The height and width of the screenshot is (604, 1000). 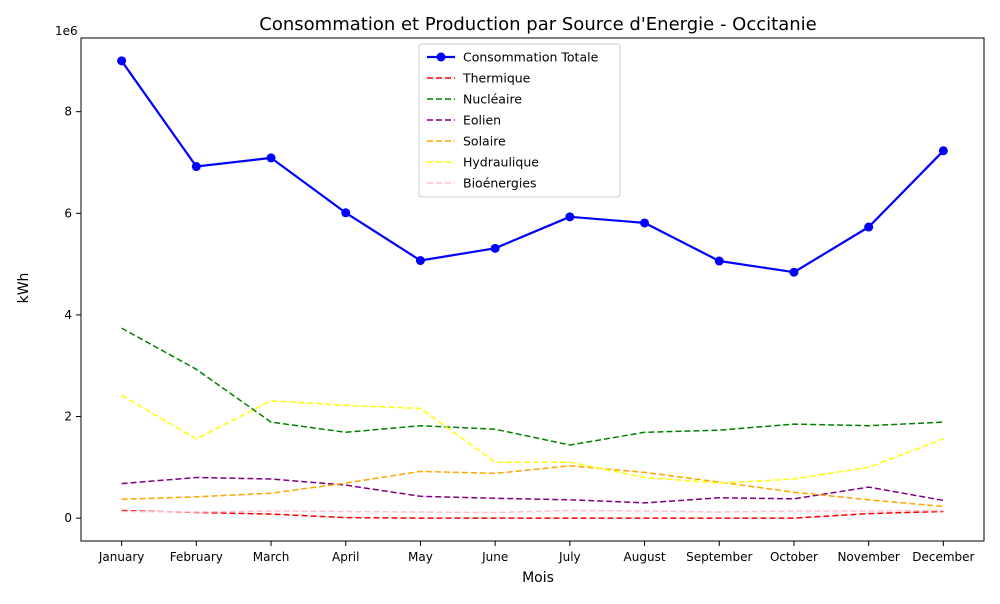 What do you see at coordinates (196, 557) in the screenshot?
I see `x-tick-label: February` at bounding box center [196, 557].